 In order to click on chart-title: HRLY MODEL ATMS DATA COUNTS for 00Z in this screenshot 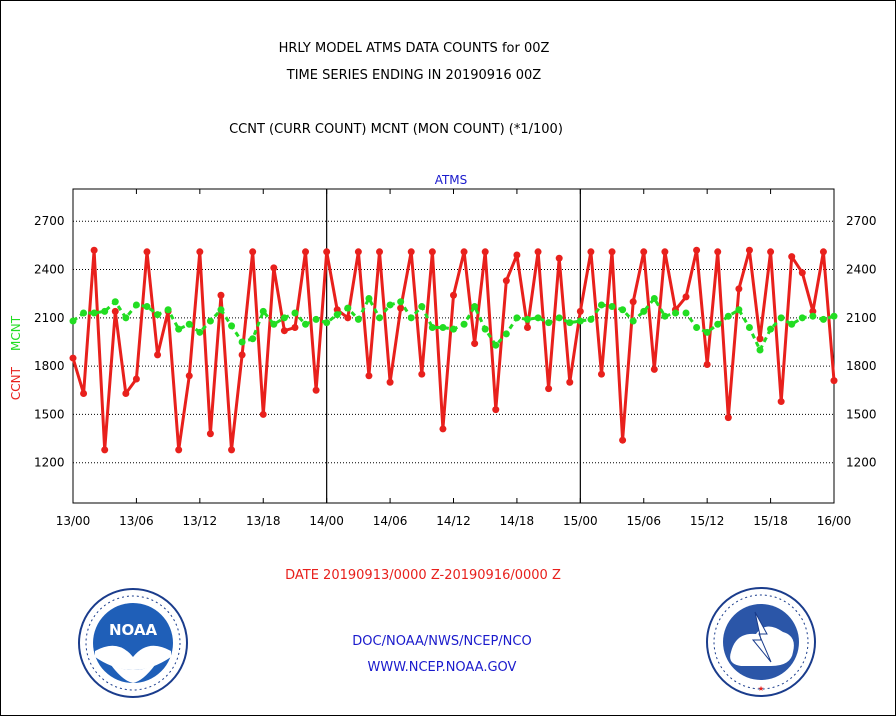, I will do `click(414, 48)`.